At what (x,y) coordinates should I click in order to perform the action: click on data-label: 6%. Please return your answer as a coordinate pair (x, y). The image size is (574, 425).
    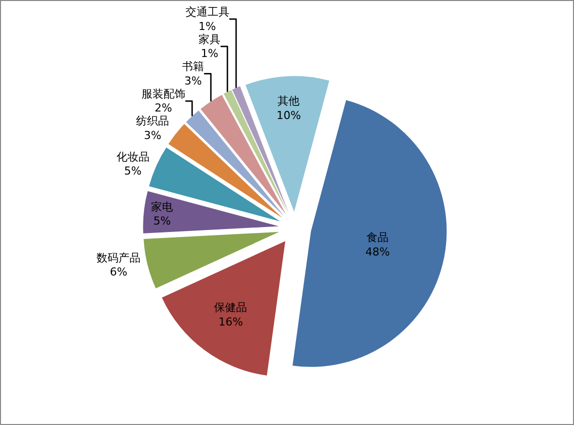
    Looking at the image, I should click on (119, 272).